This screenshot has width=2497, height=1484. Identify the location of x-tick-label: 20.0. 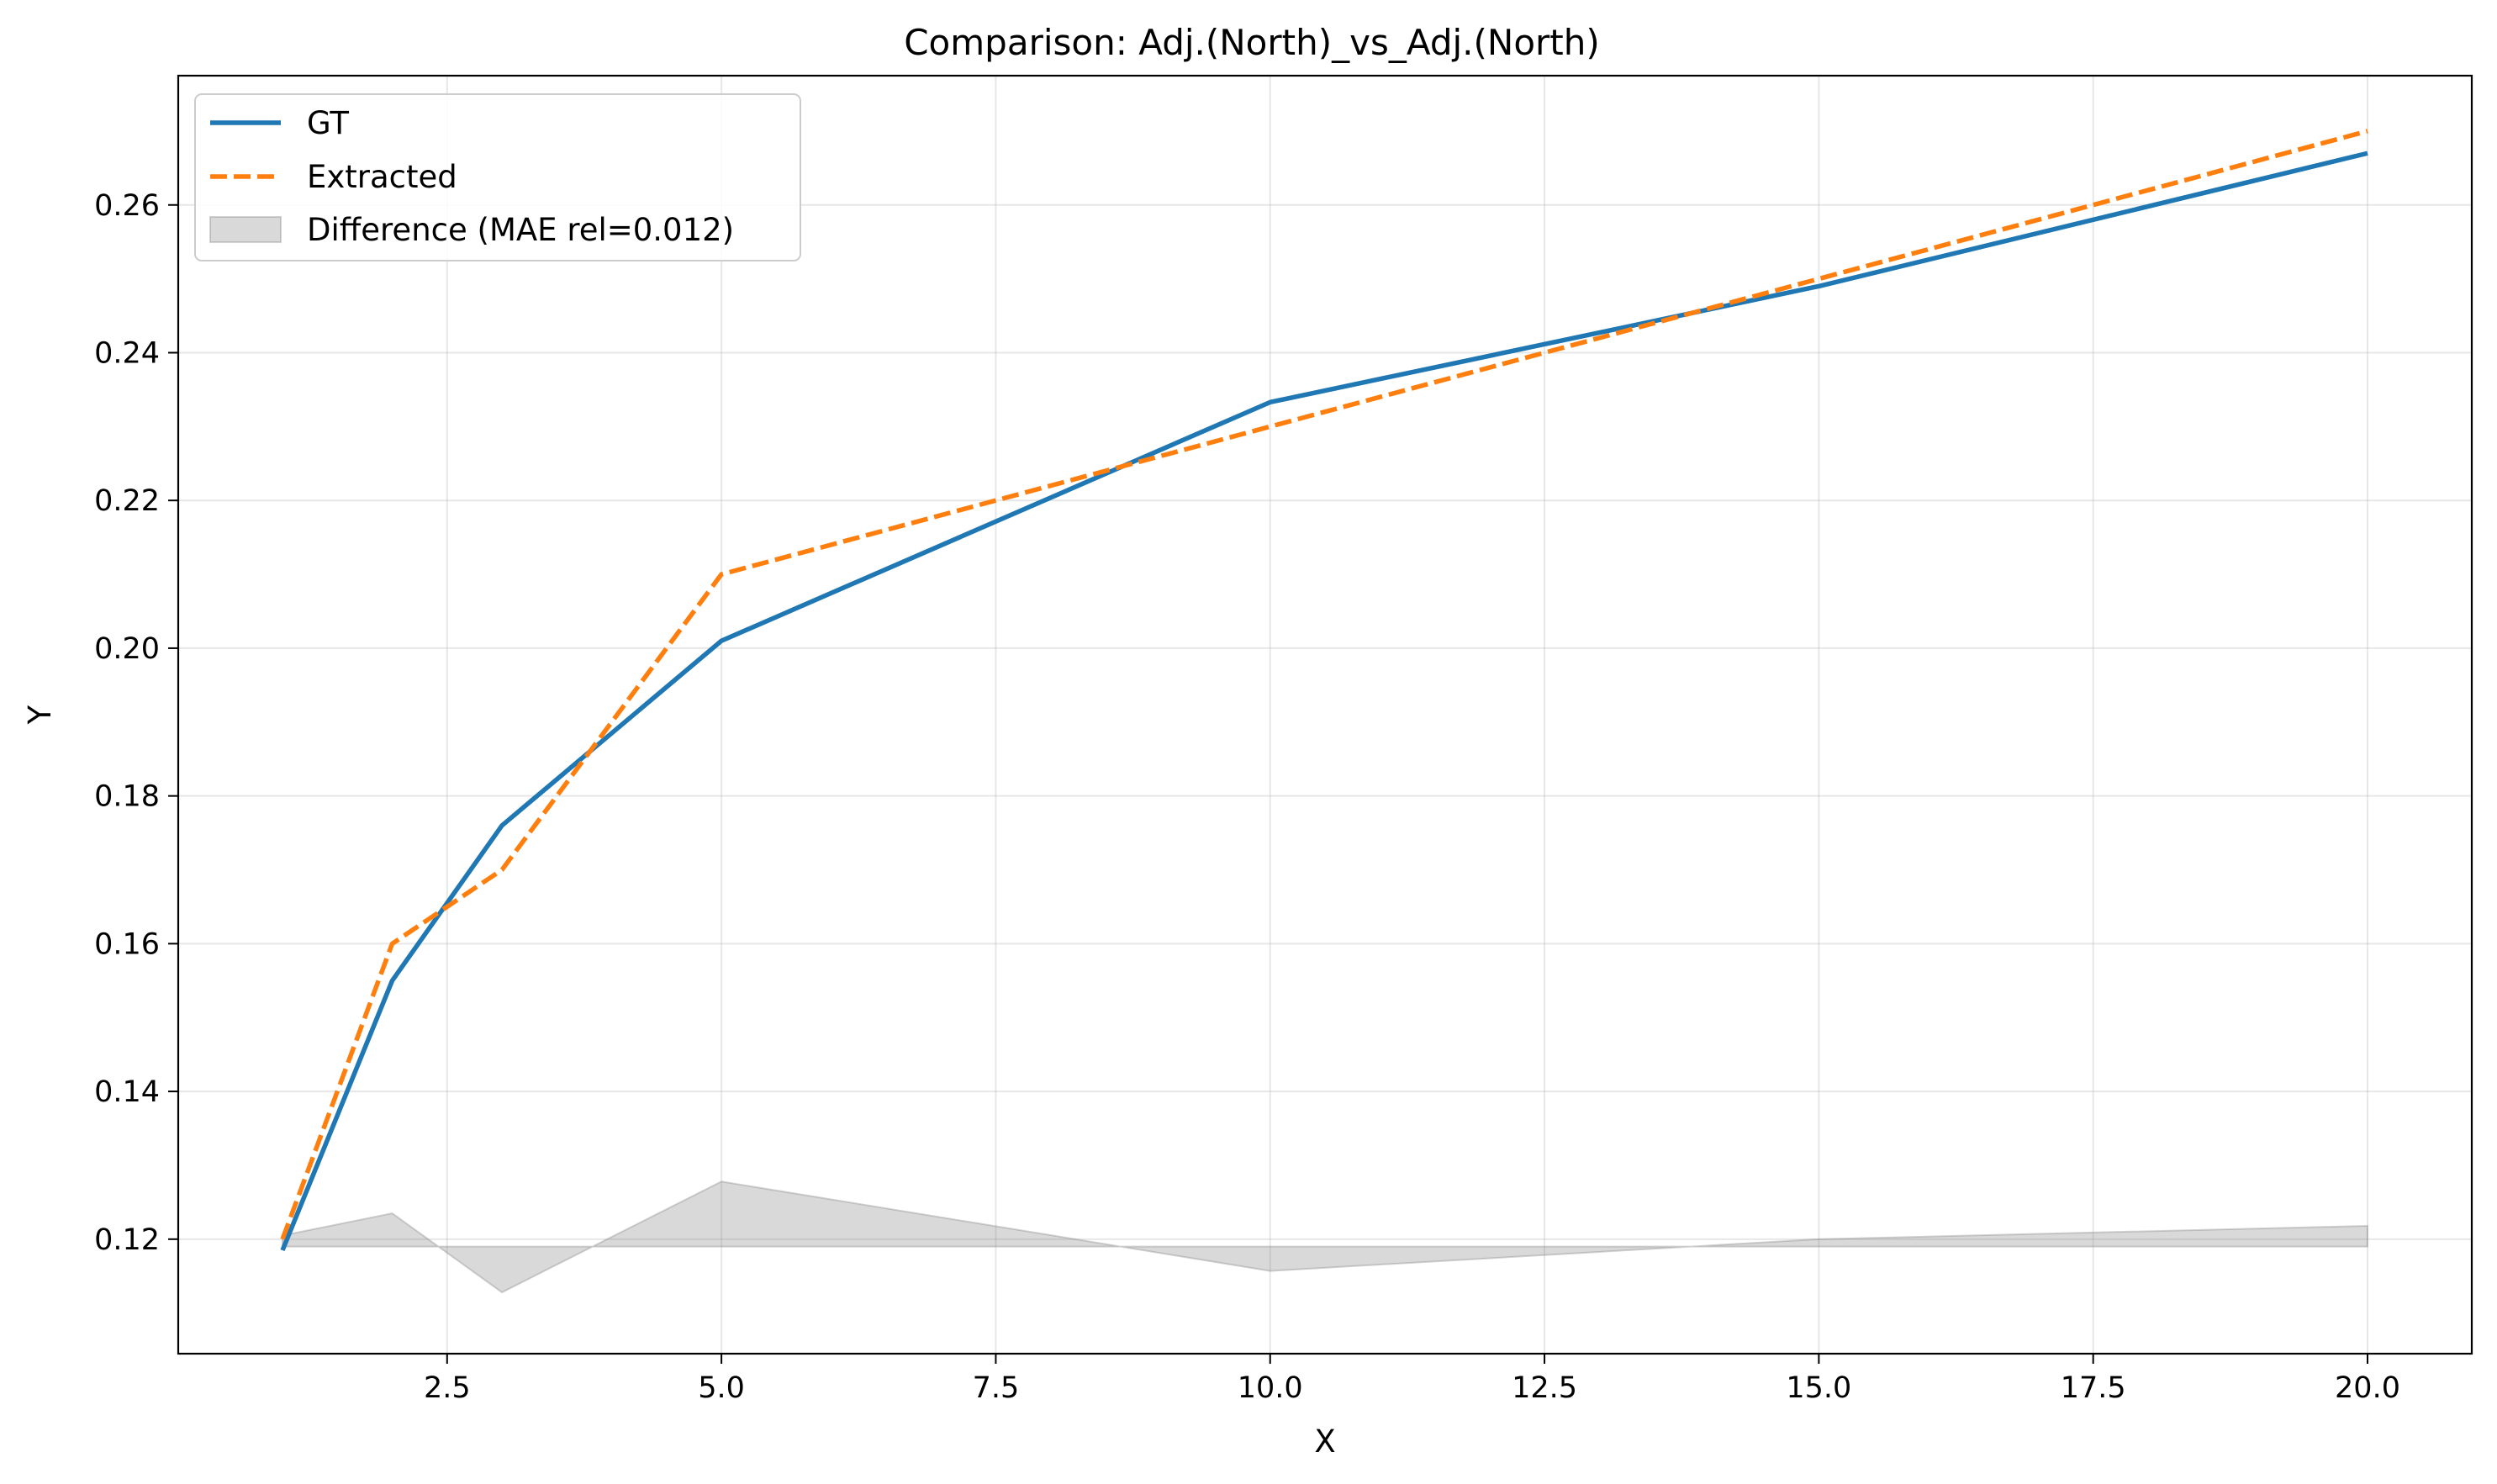
(2367, 1388).